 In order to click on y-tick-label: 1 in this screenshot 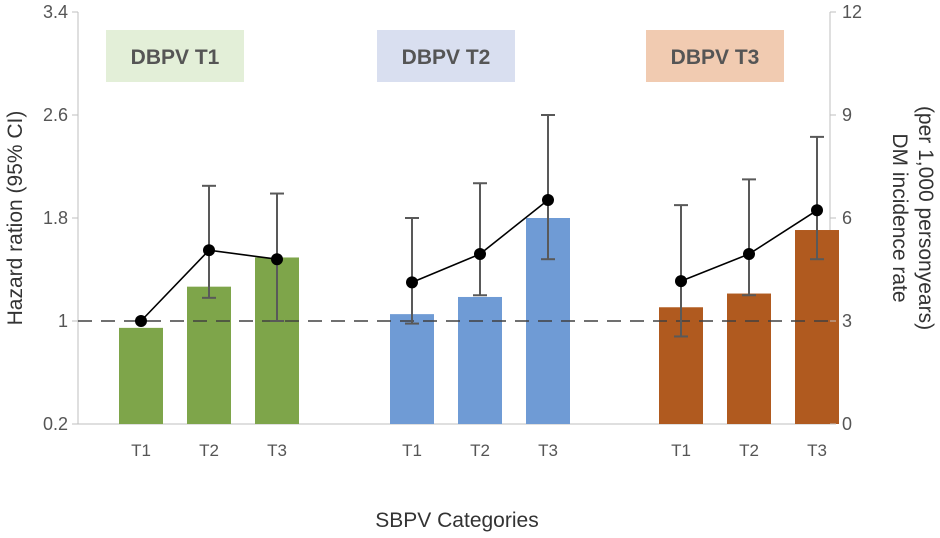, I will do `click(63, 321)`.